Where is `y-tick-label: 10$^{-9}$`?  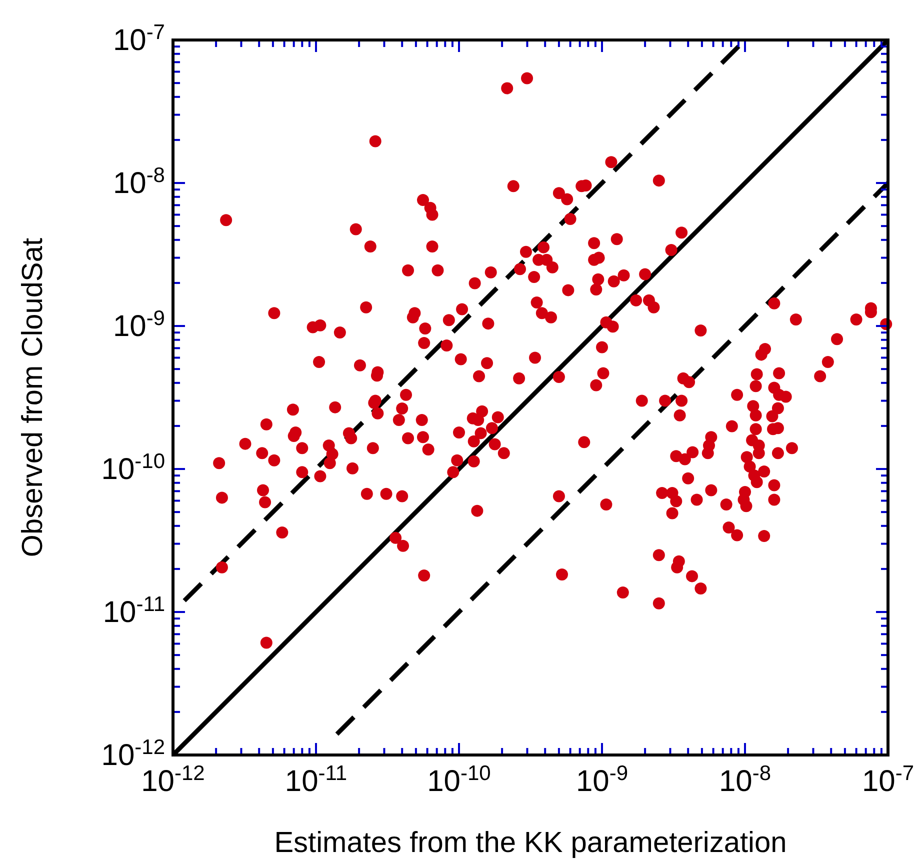 y-tick-label: 10$^{-9}$ is located at coordinates (138, 324).